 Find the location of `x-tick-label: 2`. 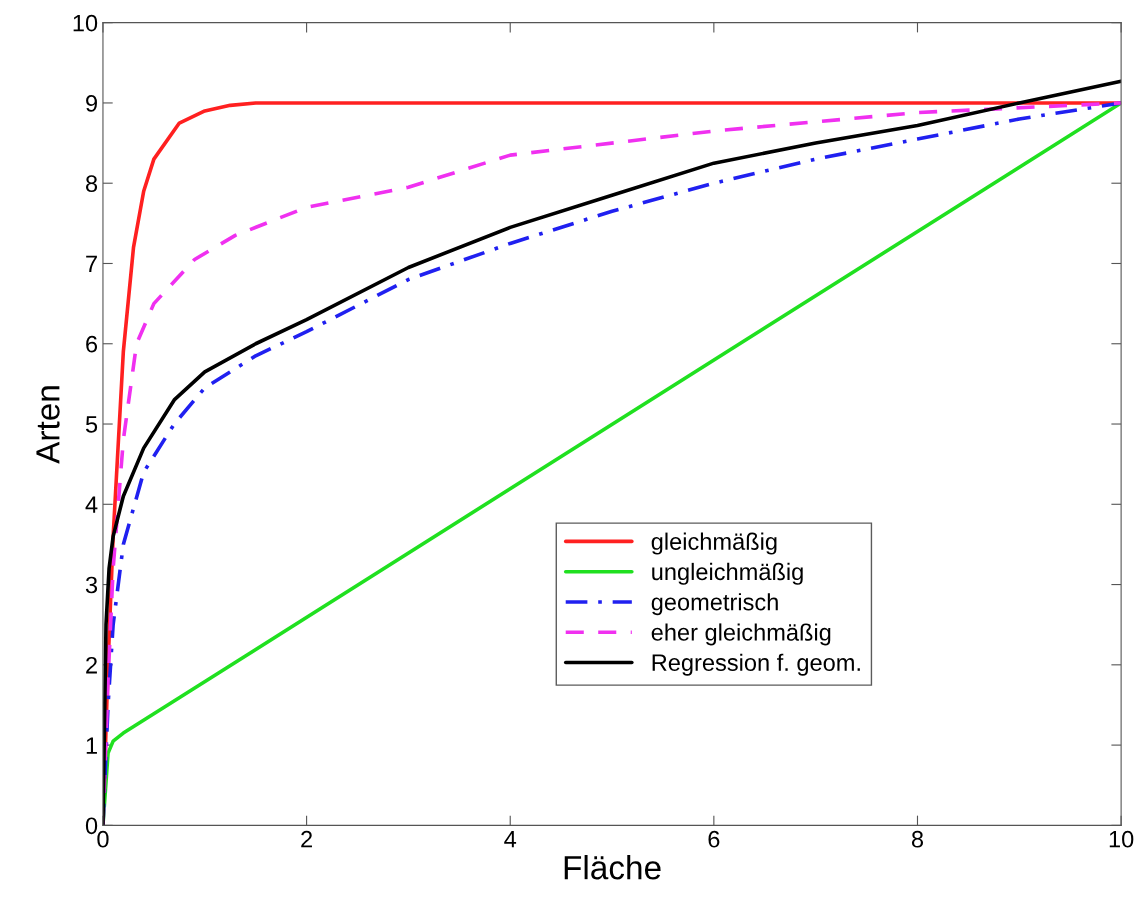

x-tick-label: 2 is located at coordinates (306, 839).